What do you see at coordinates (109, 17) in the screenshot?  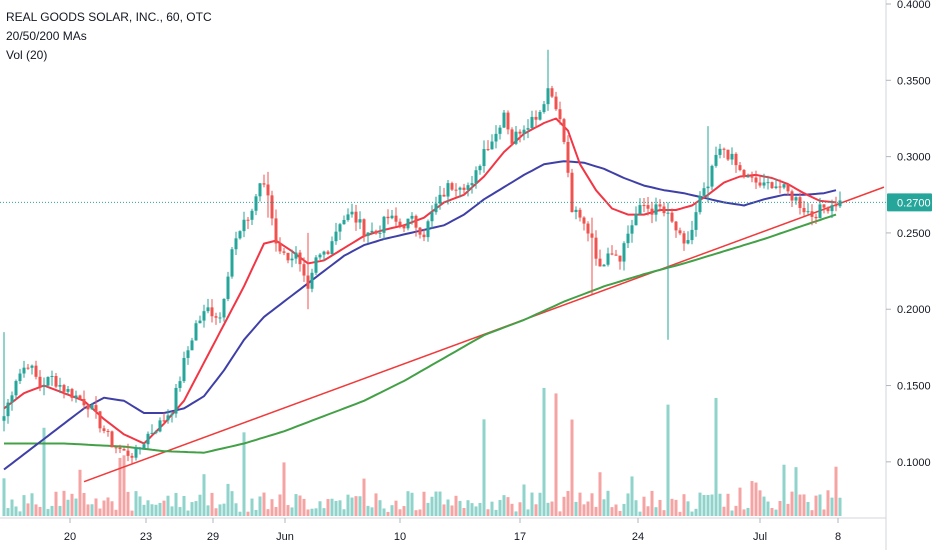 I see `chart-title: REAL GOODS SOLAR, INC., 60, OTC` at bounding box center [109, 17].